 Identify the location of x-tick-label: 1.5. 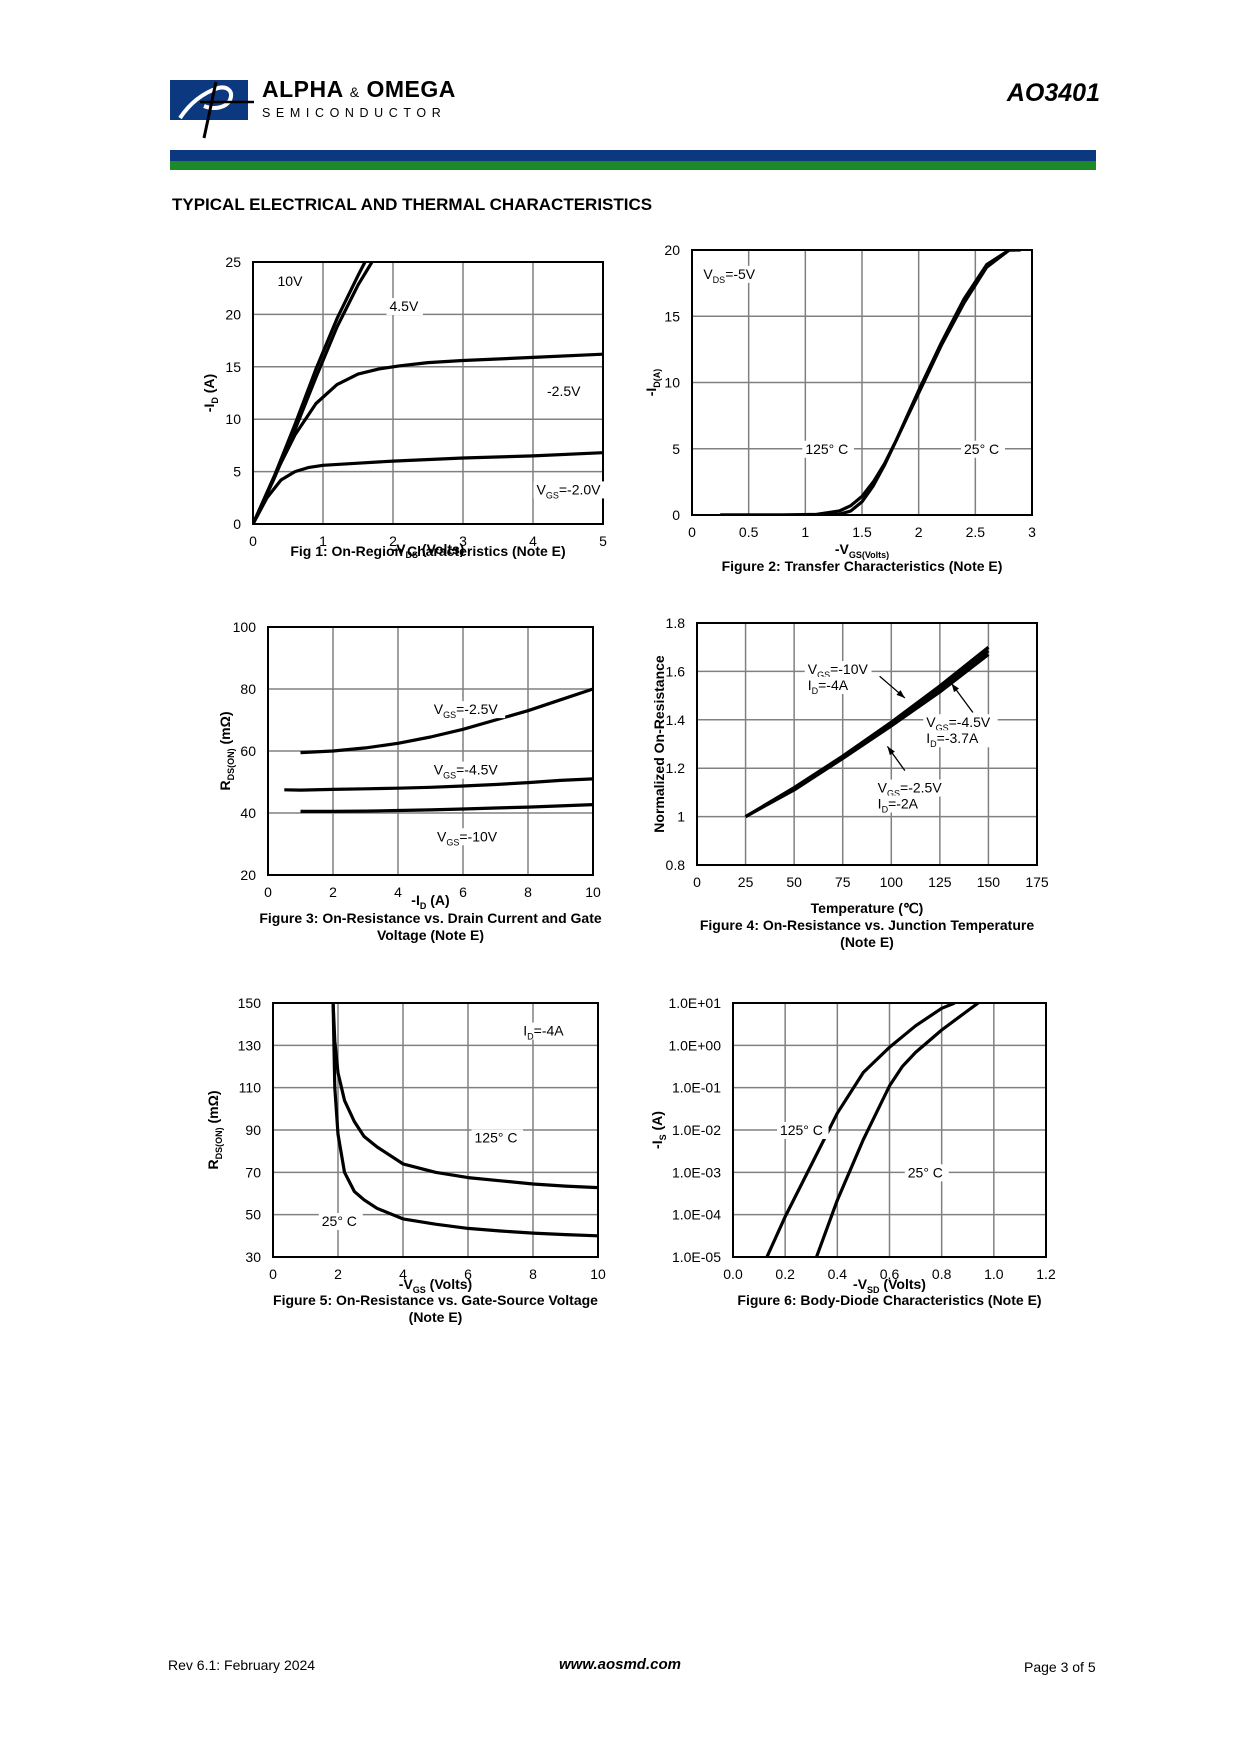
(862, 532).